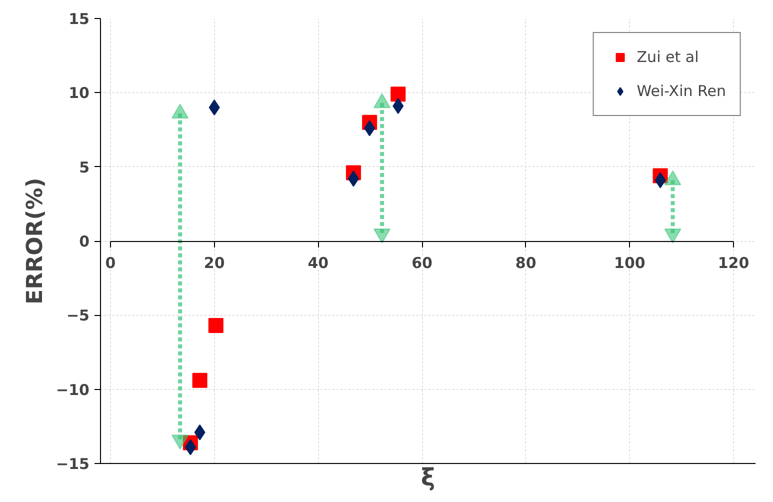 The image size is (773, 502). I want to click on x-axis-title: ξ, so click(428, 478).